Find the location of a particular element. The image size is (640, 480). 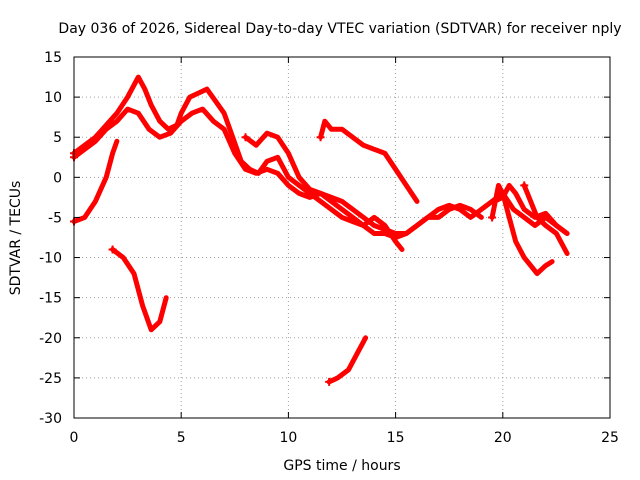

series-track-h is located at coordinates (522, 229).